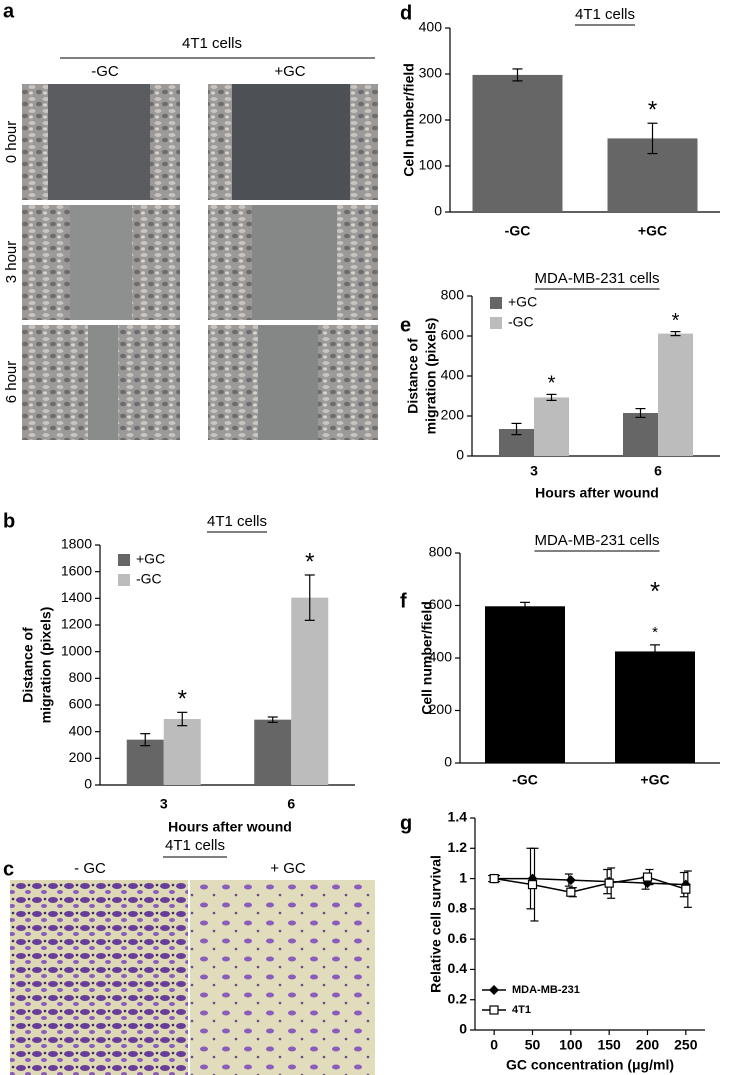  I want to click on panel-label: a, so click(9, 11).